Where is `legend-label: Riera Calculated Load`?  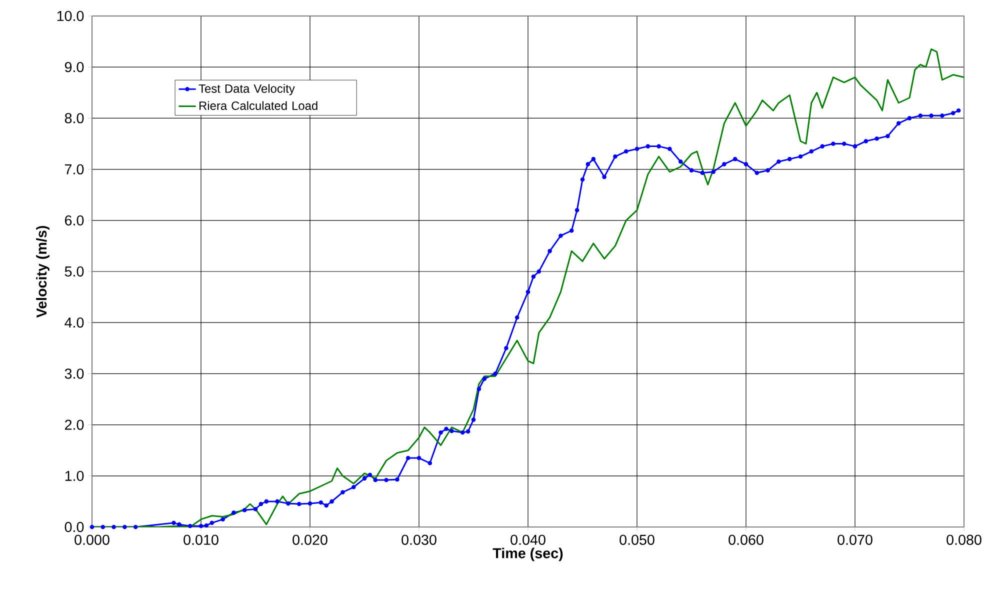 legend-label: Riera Calculated Load is located at coordinates (259, 105).